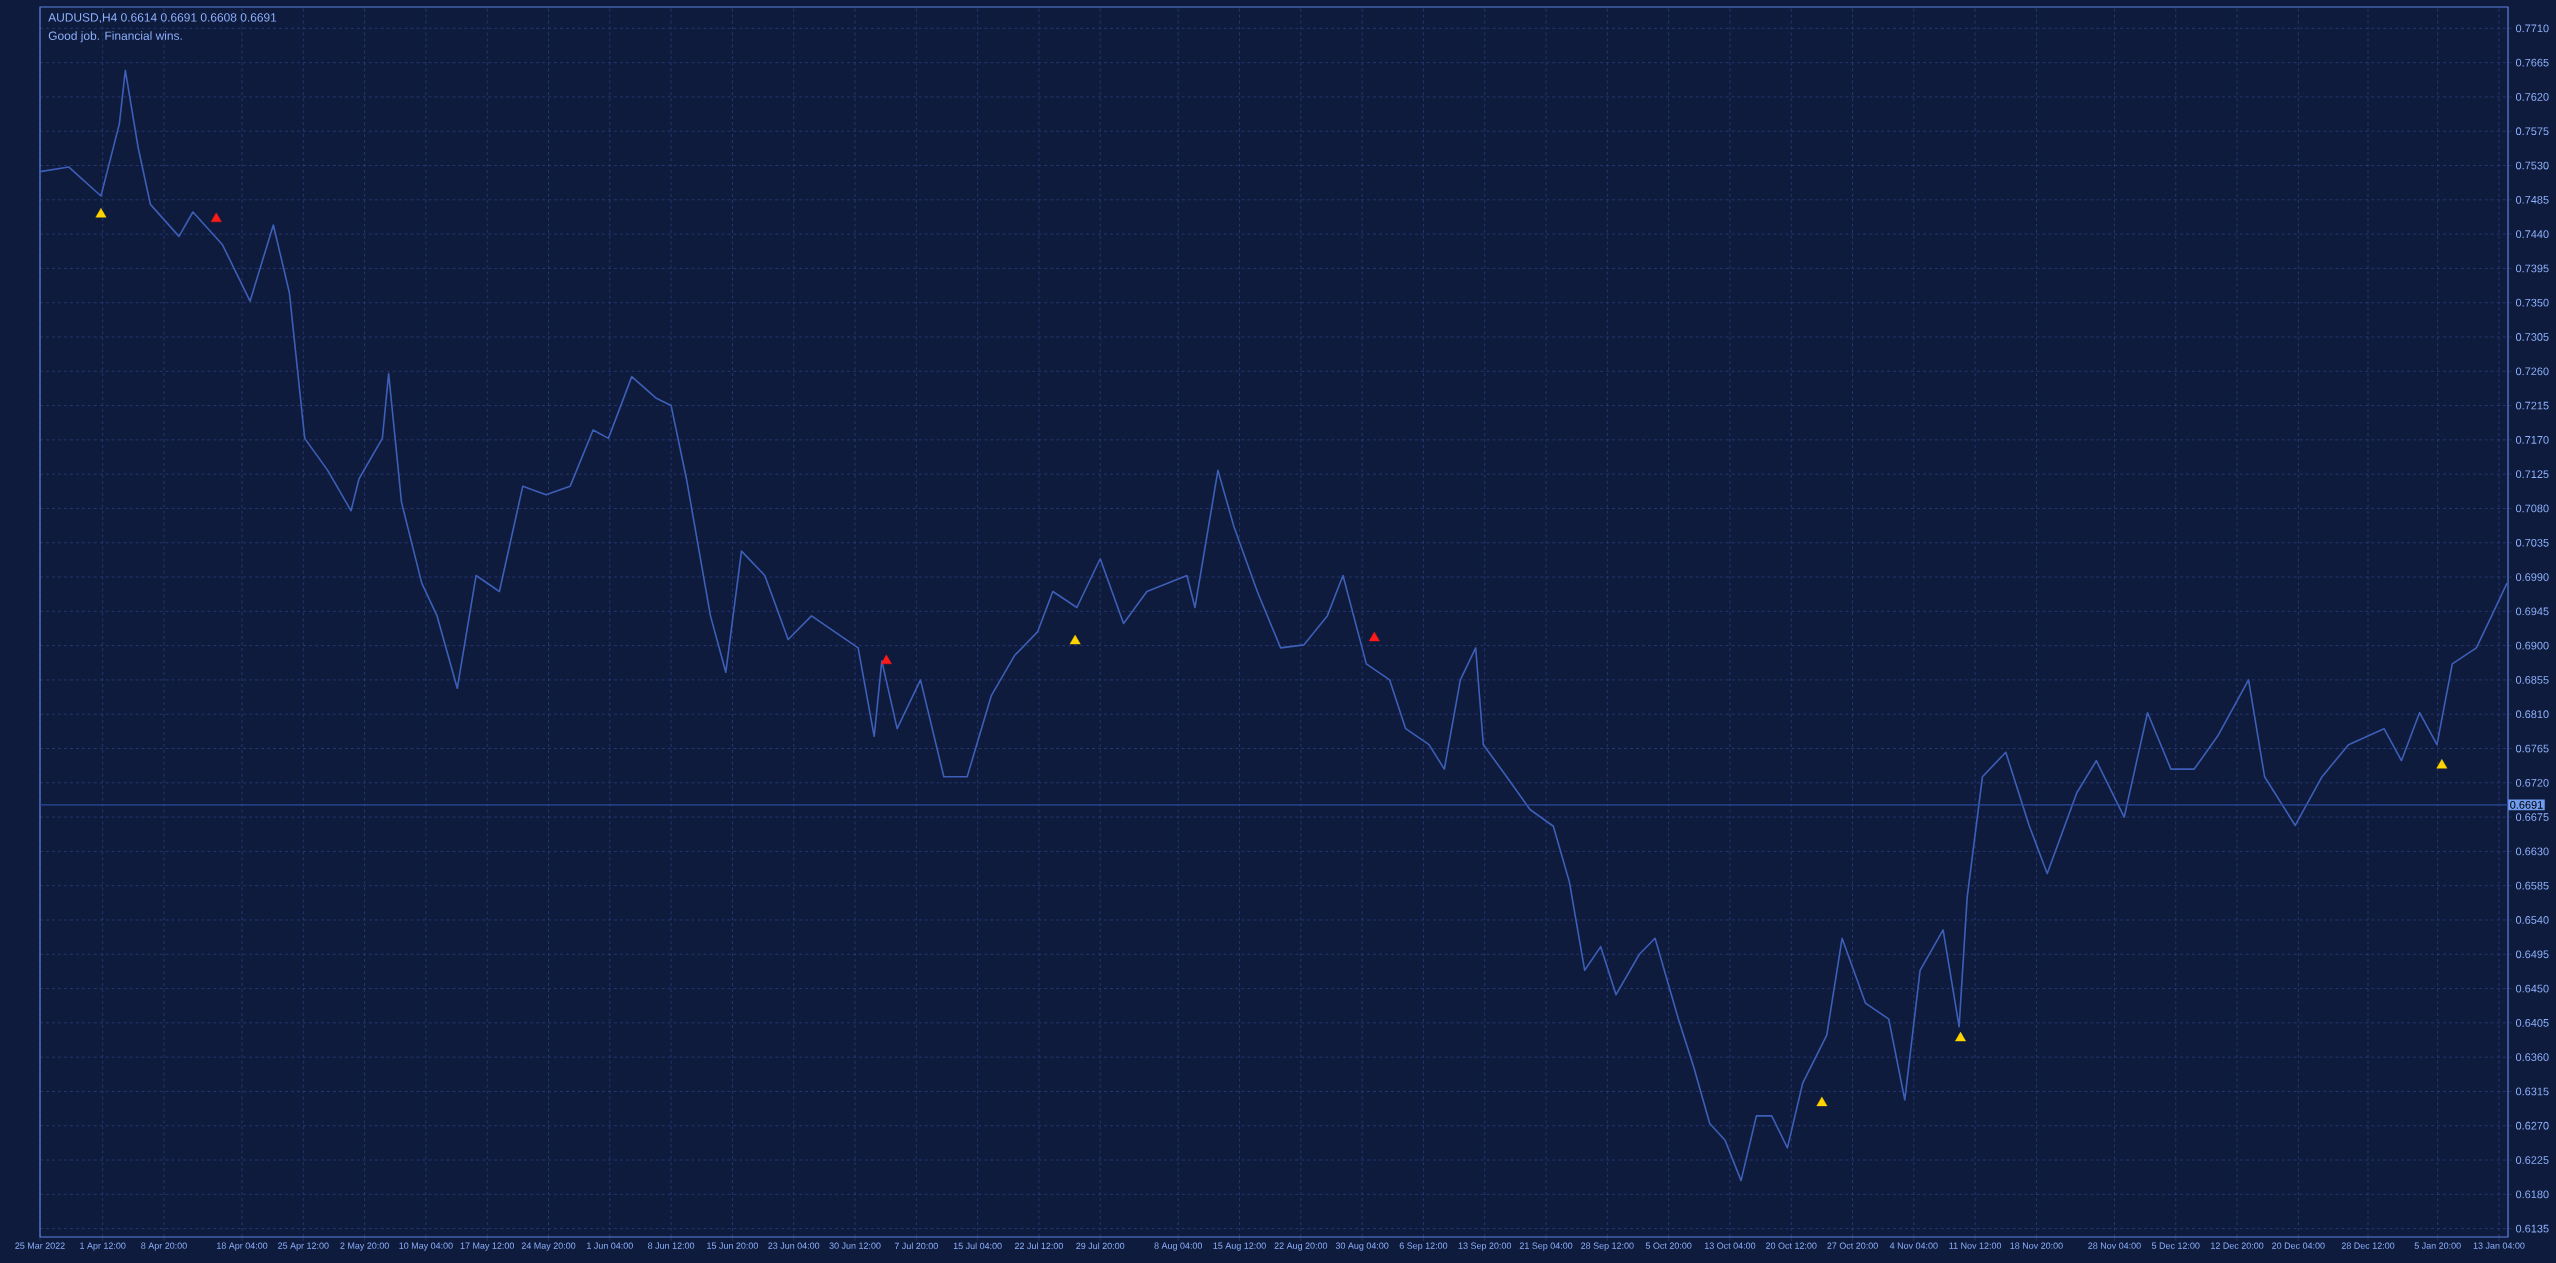 The width and height of the screenshot is (2556, 1263). What do you see at coordinates (2499, 1245) in the screenshot?
I see `x-tick-label: 13 Jan 04:00` at bounding box center [2499, 1245].